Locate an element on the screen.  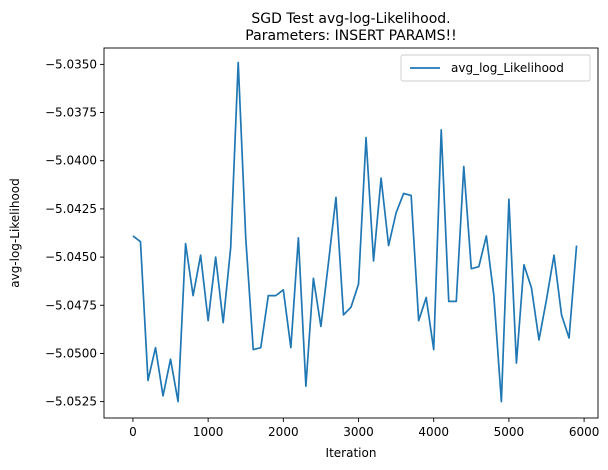
legend-box is located at coordinates (495, 68).